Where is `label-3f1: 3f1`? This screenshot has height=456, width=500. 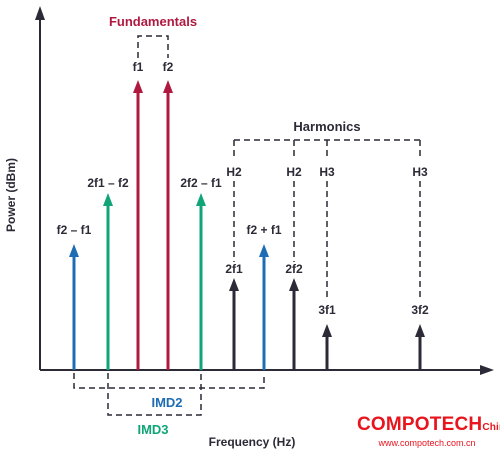 label-3f1: 3f1 is located at coordinates (327, 310).